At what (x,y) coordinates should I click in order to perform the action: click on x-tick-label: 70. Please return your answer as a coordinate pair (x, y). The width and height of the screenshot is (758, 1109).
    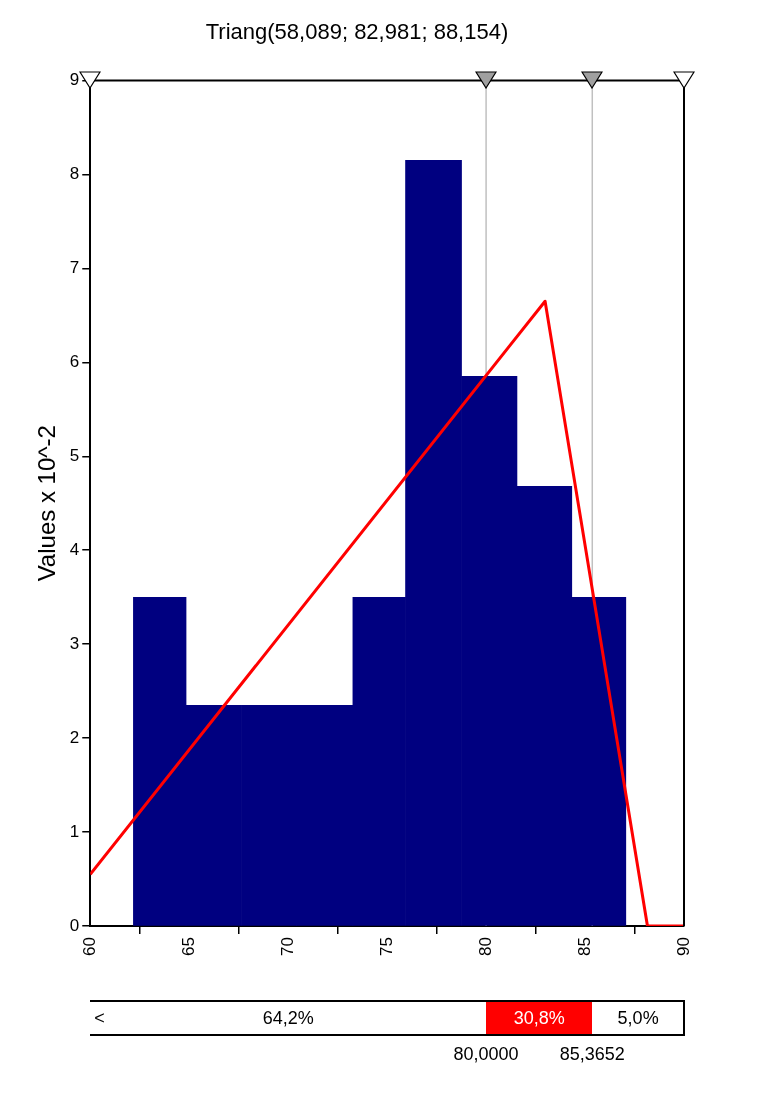
    Looking at the image, I should click on (287, 947).